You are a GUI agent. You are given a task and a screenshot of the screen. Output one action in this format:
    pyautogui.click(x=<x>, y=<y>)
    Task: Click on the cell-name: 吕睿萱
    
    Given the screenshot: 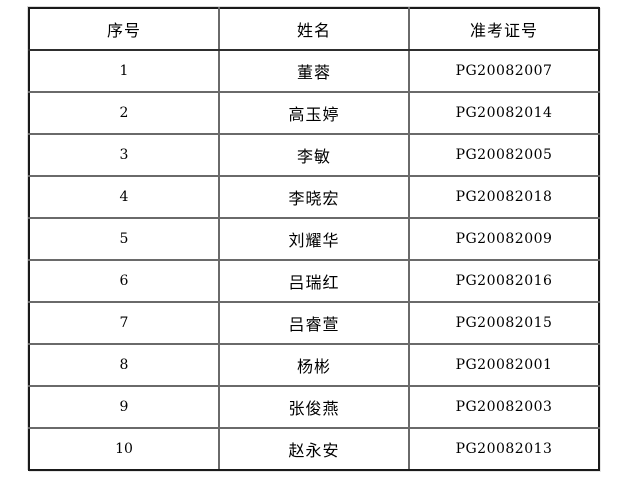 What is the action you would take?
    pyautogui.click(x=314, y=323)
    